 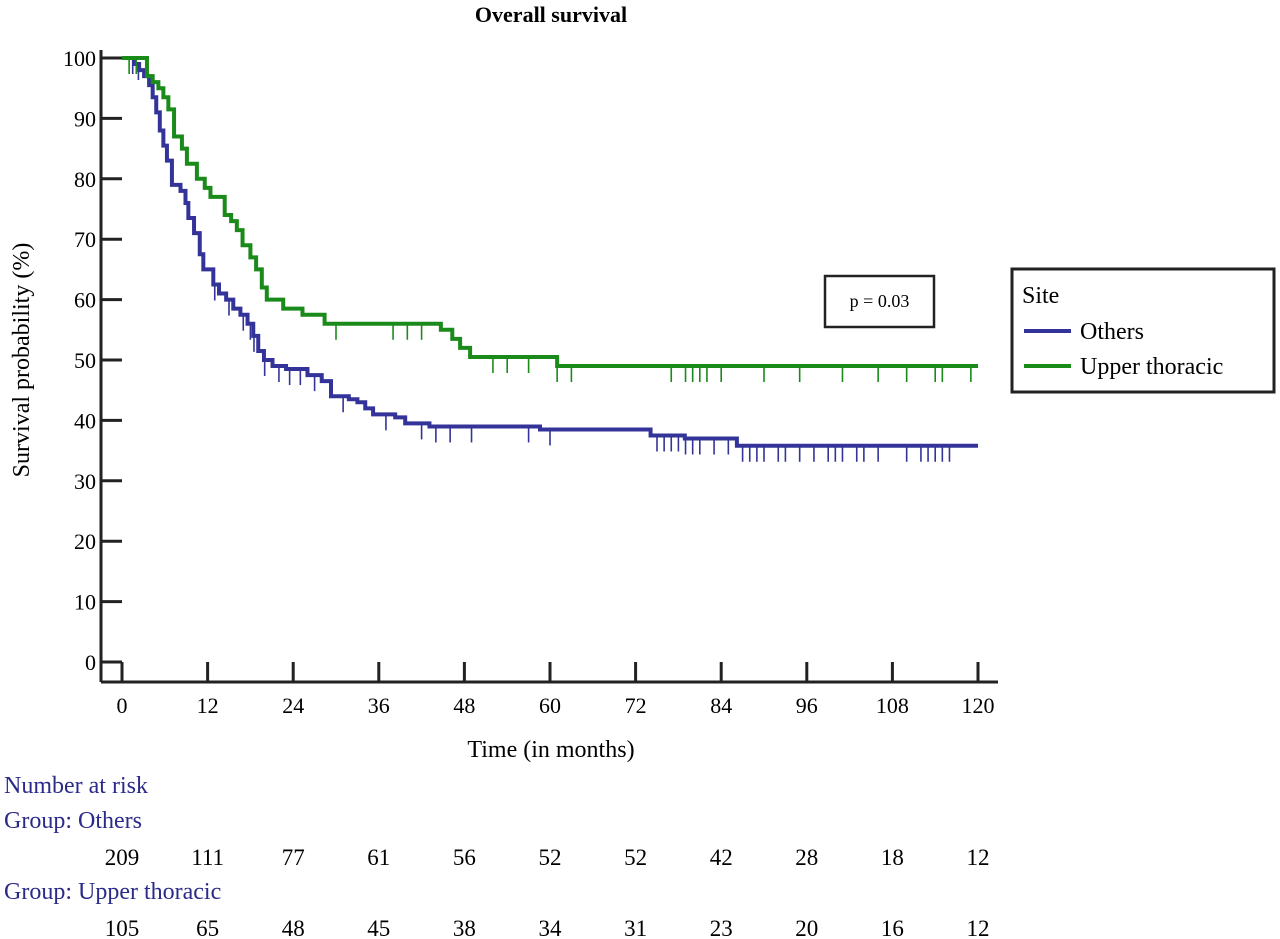 I want to click on risk-count: 56, so click(x=464, y=857).